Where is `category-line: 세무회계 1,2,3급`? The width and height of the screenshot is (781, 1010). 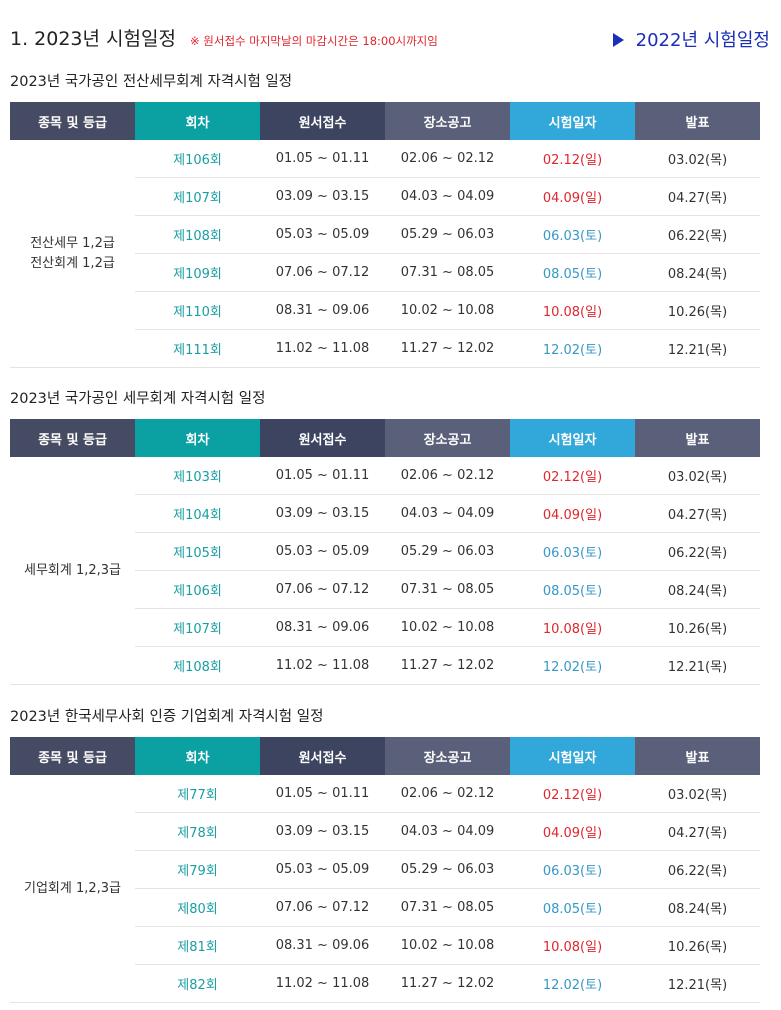
category-line: 세무회계 1,2,3급 is located at coordinates (72, 570).